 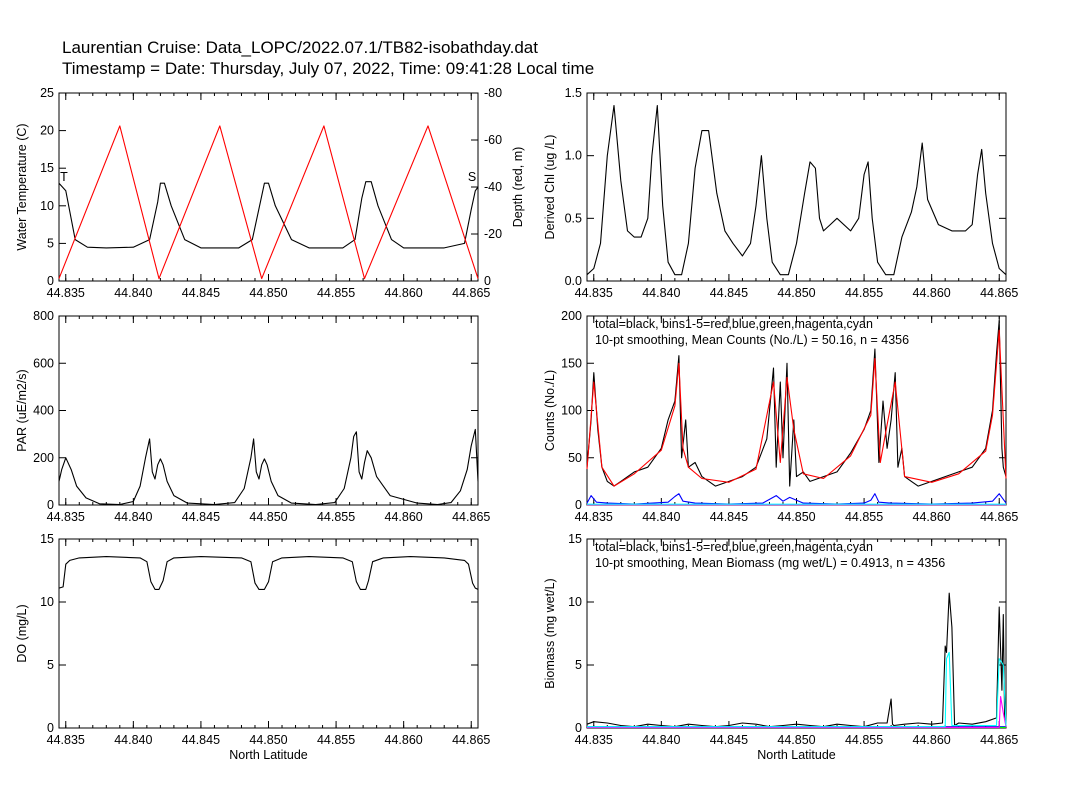 I want to click on plot-frame-par, so click(x=268, y=410).